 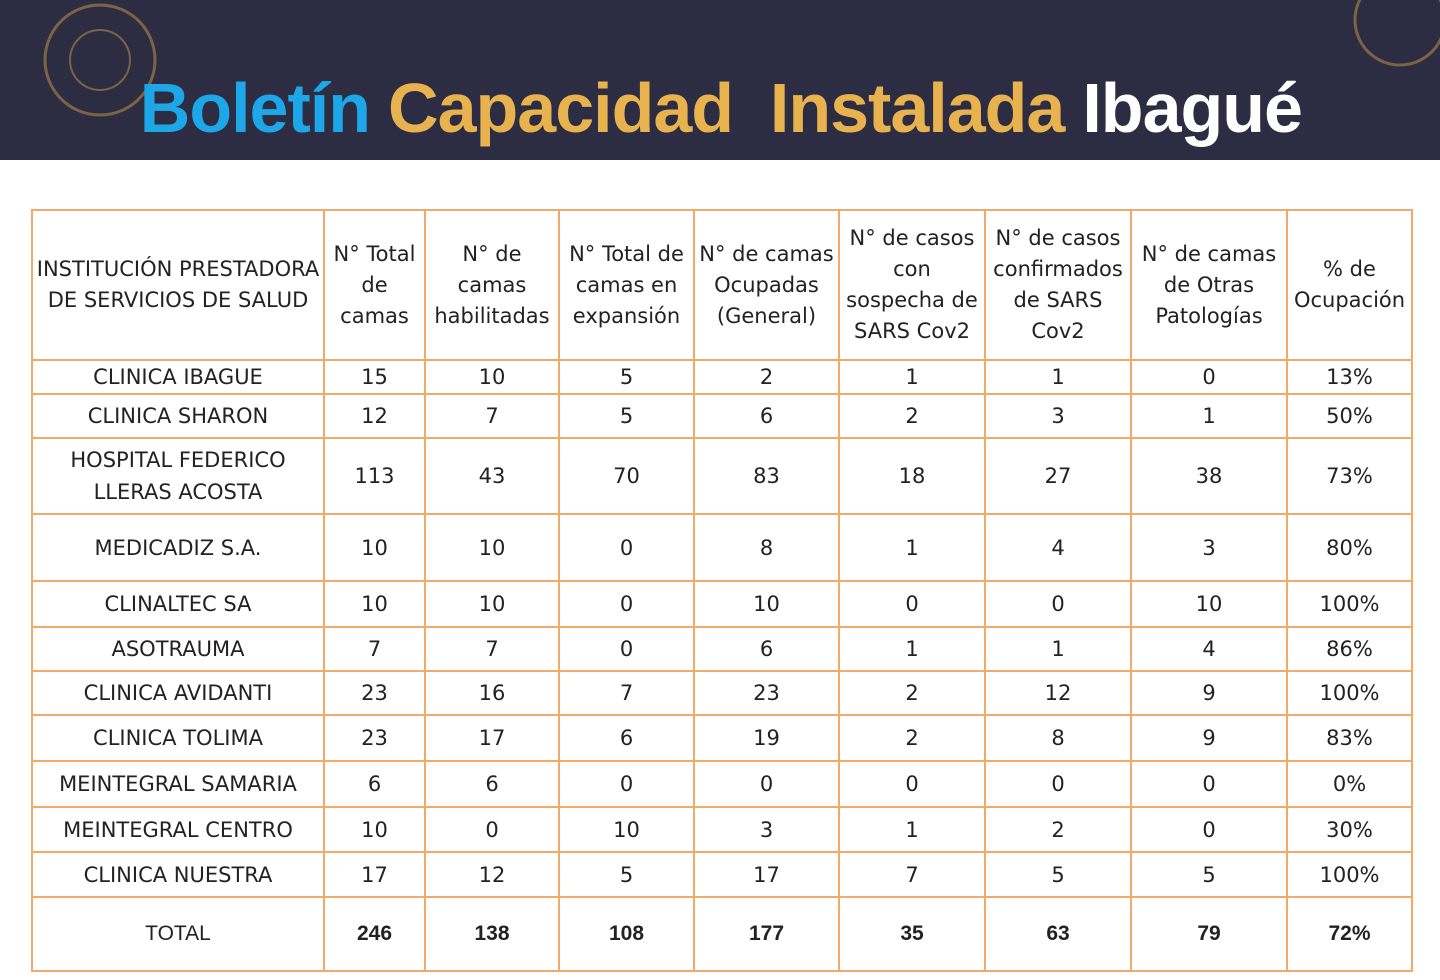 I want to click on cell: CLINICA NUESTRA, so click(x=178, y=874).